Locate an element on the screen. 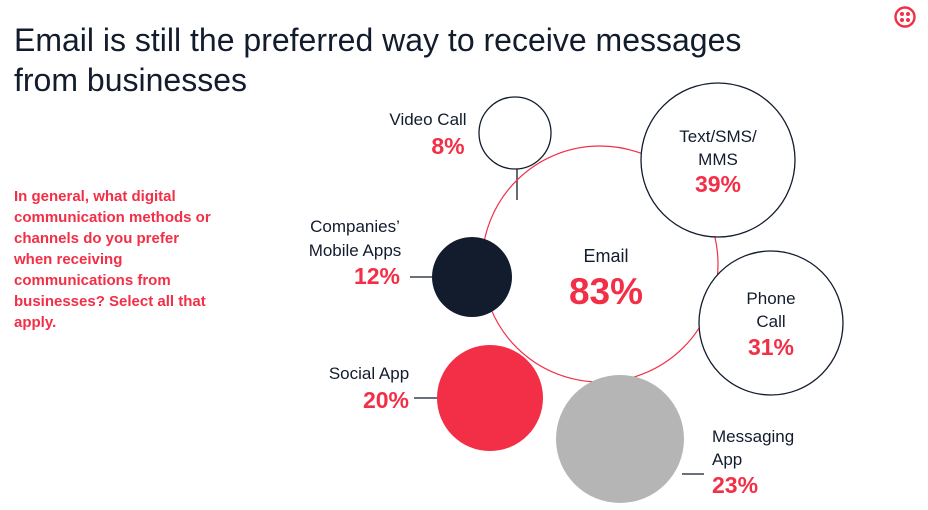 This screenshot has height=510, width=928. phone-call-label: Call is located at coordinates (770, 321).